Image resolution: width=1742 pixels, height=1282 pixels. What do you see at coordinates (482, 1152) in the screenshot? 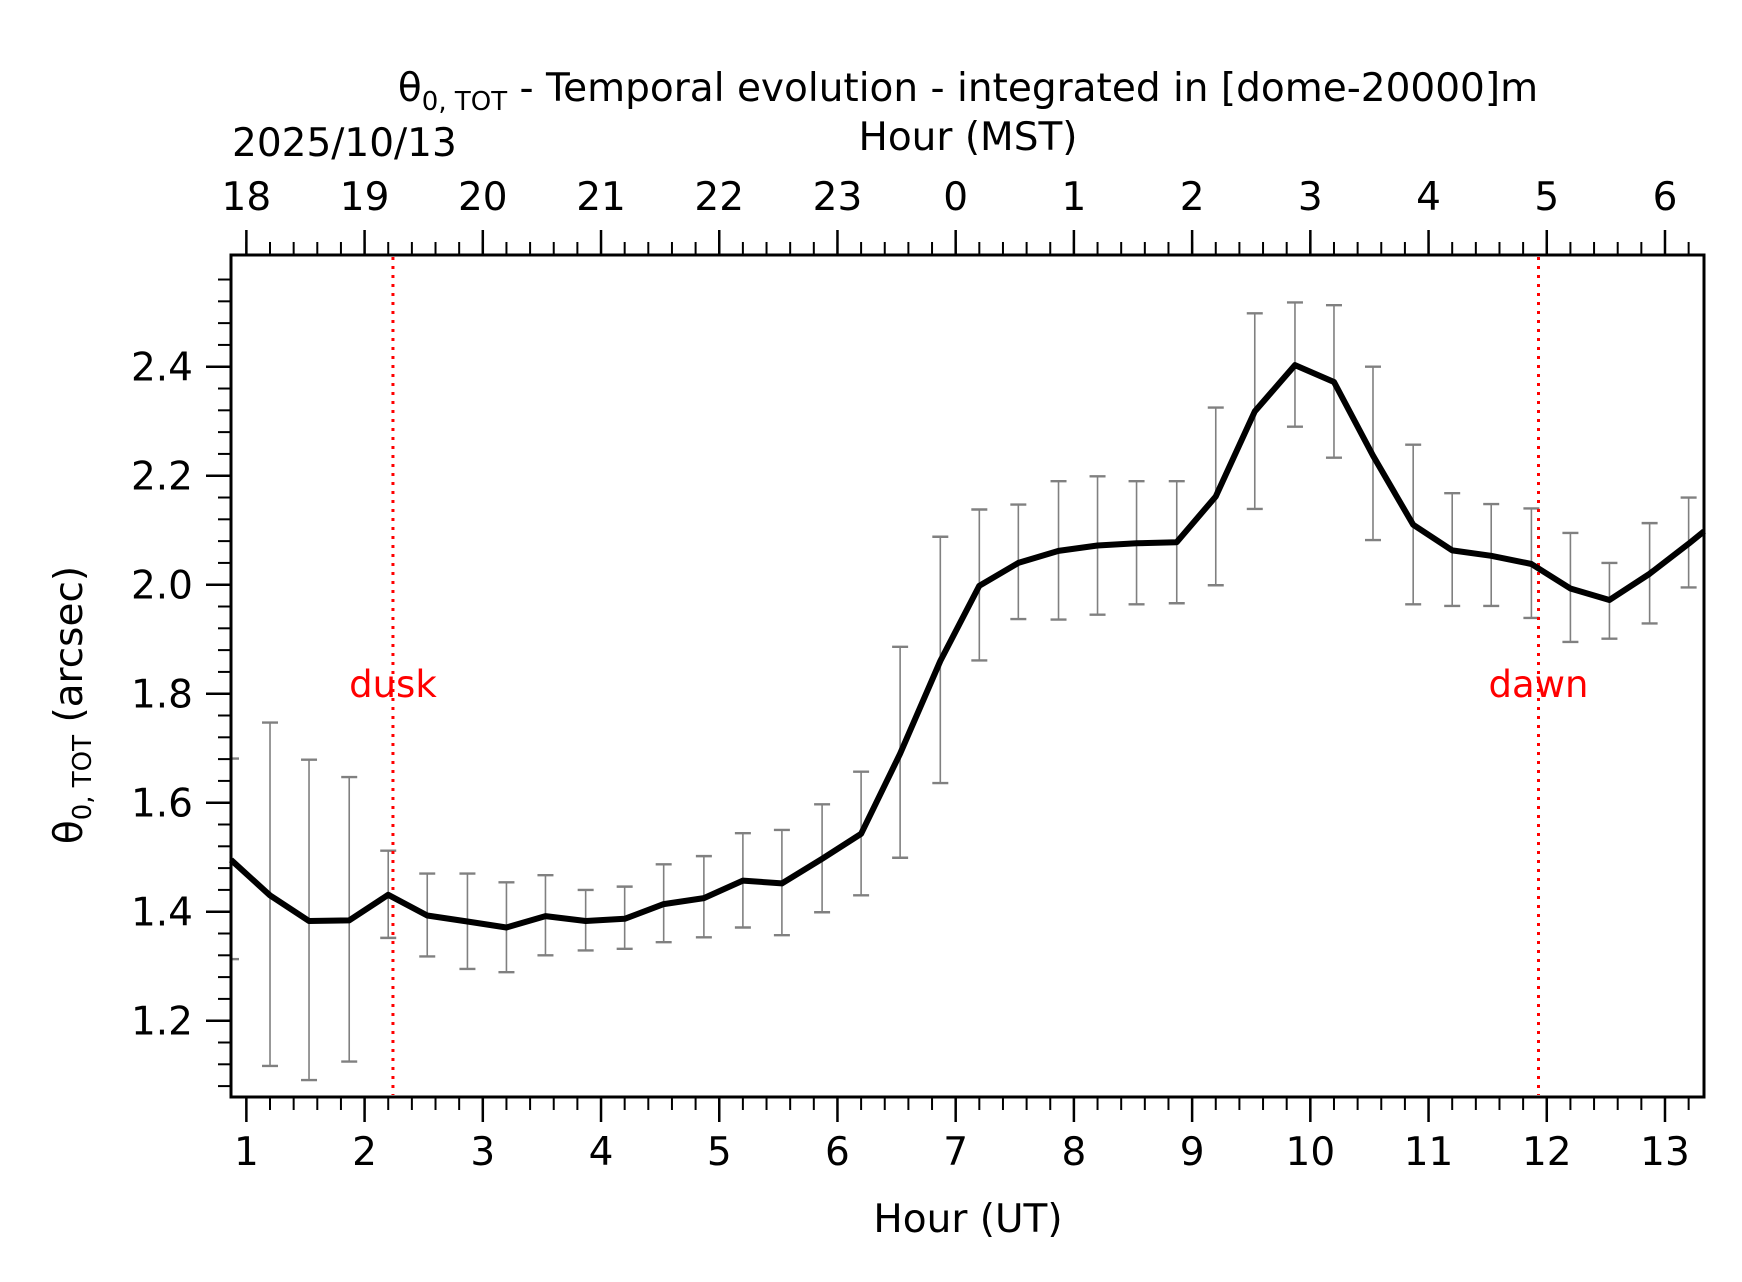
I see `x-tick-label: 3` at bounding box center [482, 1152].